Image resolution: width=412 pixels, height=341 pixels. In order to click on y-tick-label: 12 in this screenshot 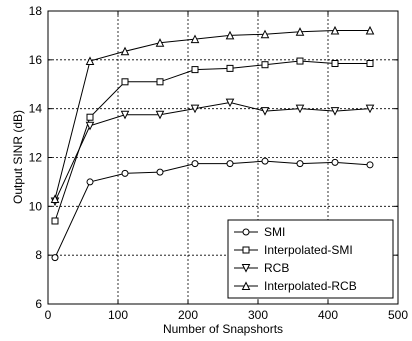, I will do `click(36, 158)`.